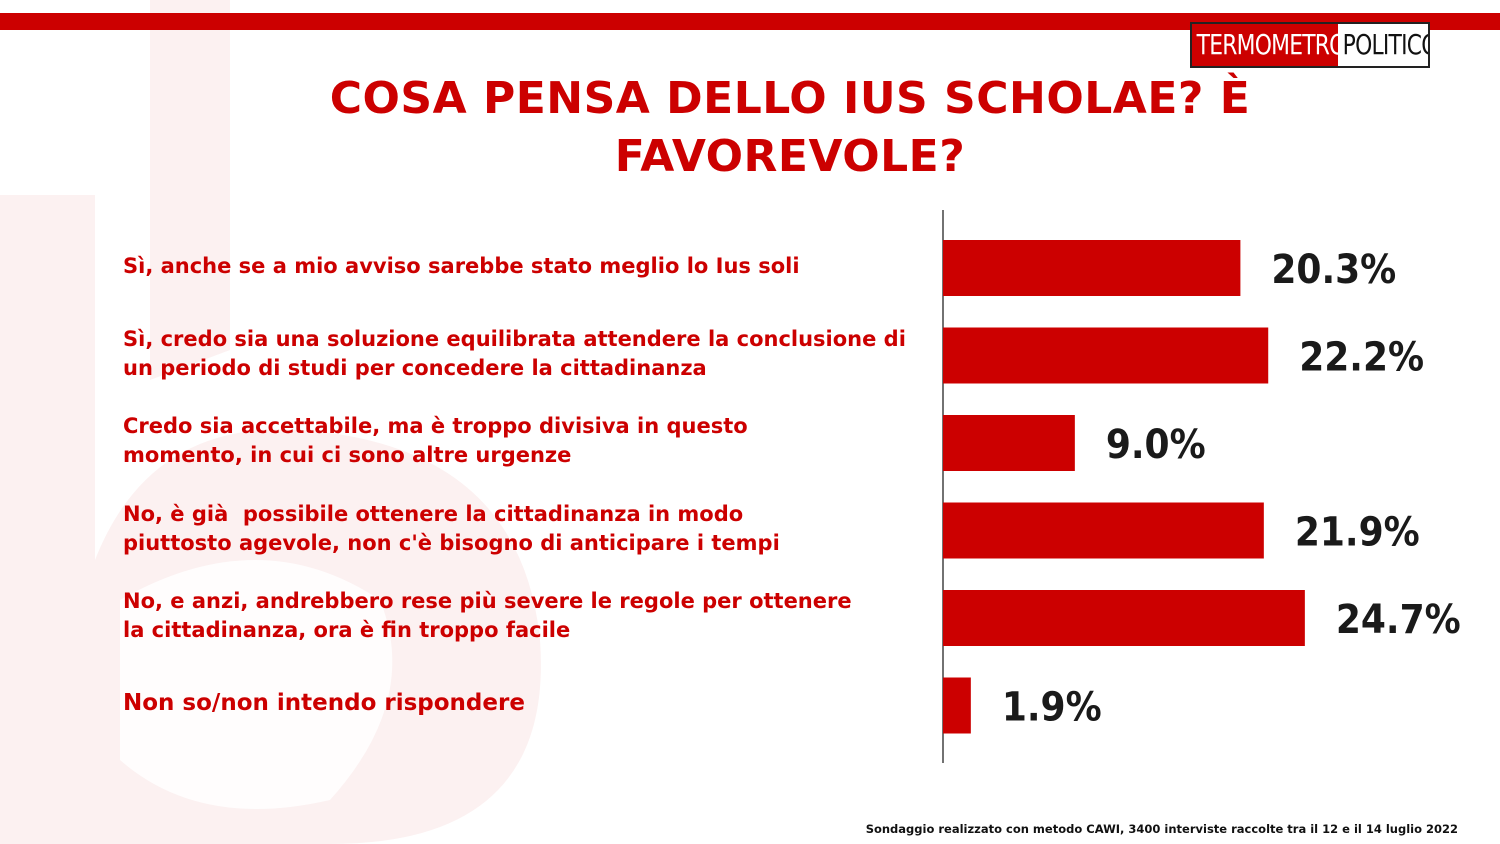  What do you see at coordinates (324, 703) in the screenshot?
I see `category-label-6-line-1: Non so/non intendo rispondere` at bounding box center [324, 703].